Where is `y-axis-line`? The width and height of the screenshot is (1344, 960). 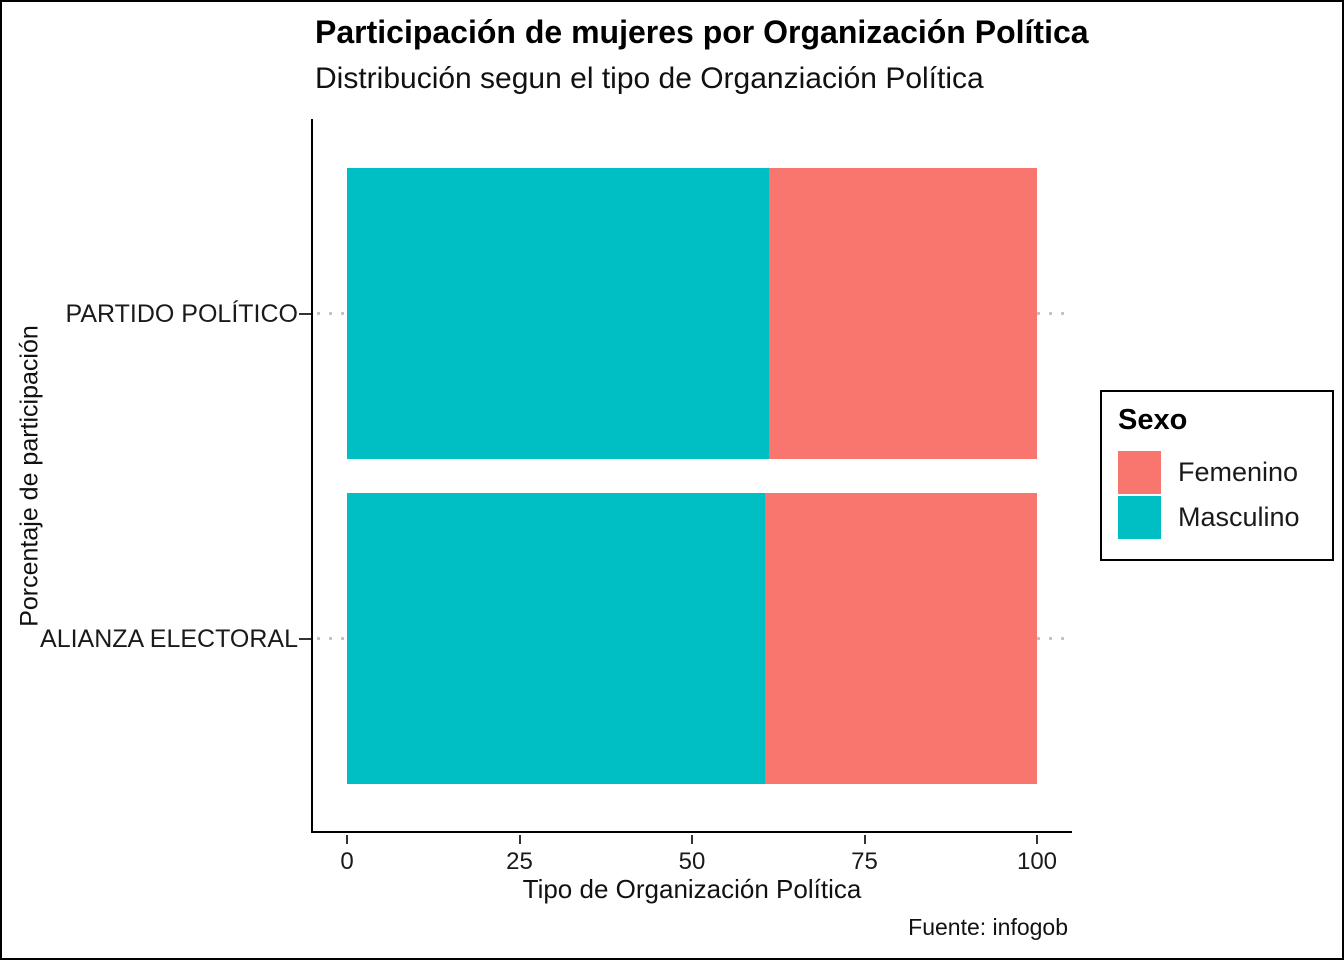
y-axis-line is located at coordinates (312, 476).